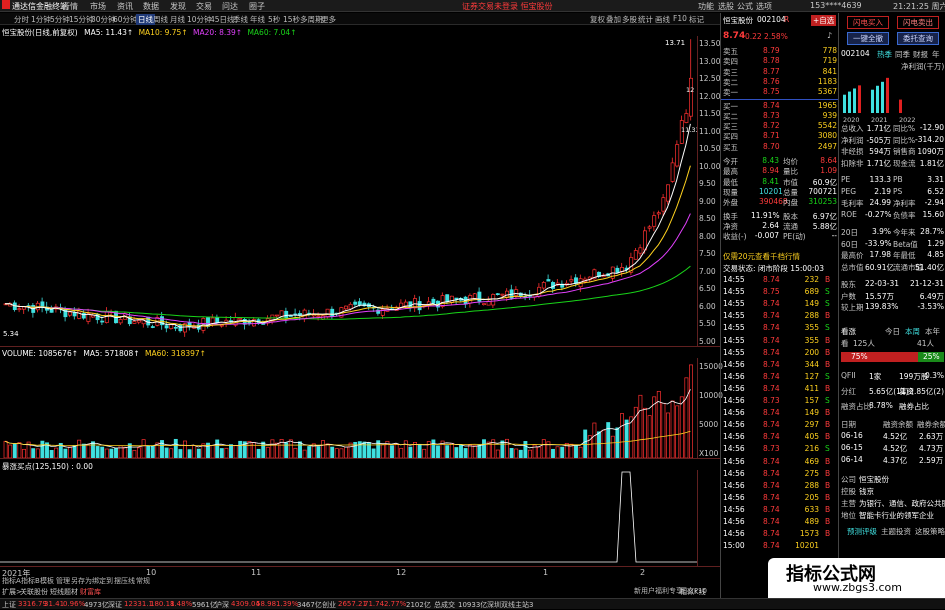 Image resolution: width=945 pixels, height=610 pixels. I want to click on promo-newuser: 新用户福利专享, so click(658, 591).